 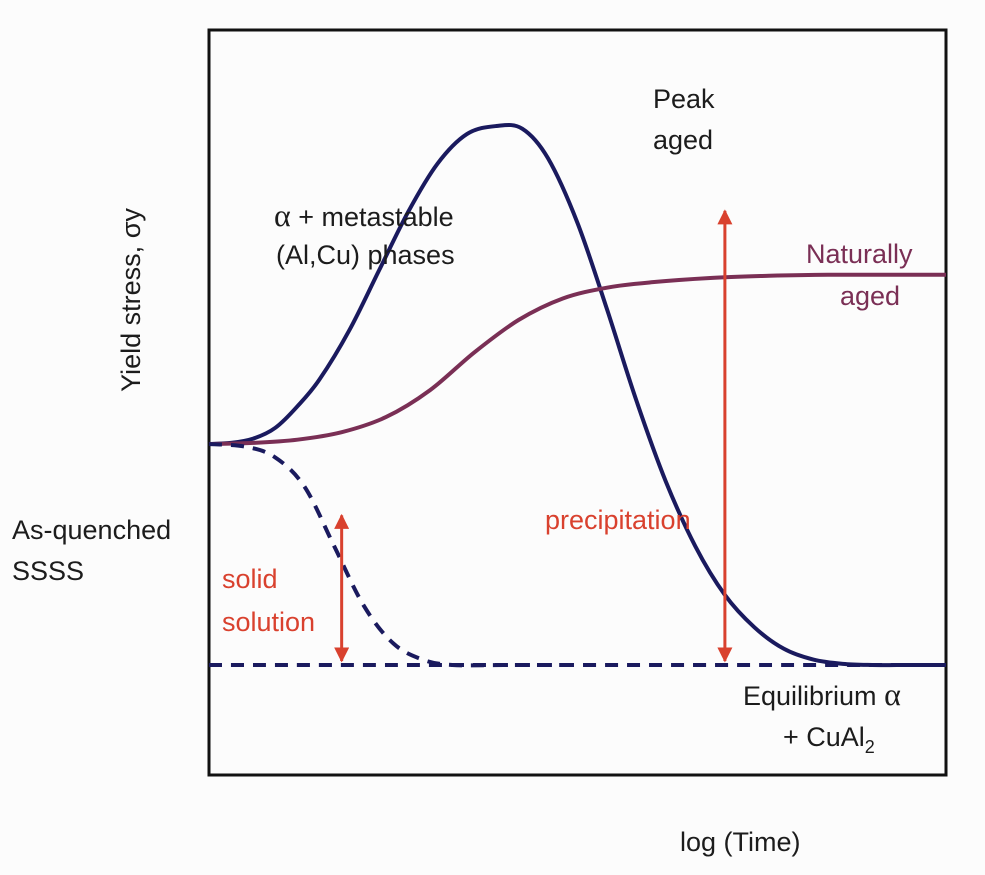 What do you see at coordinates (813, 696) in the screenshot?
I see `annotation-equilibrium-text: Equilibrium` at bounding box center [813, 696].